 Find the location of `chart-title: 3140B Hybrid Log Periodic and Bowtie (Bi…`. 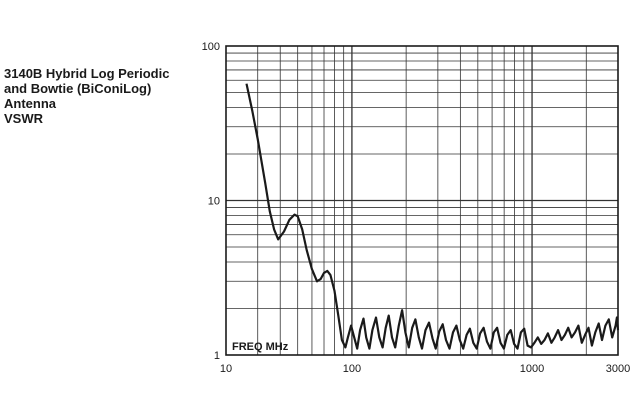

chart-title: 3140B Hybrid Log Periodic and Bowtie (Bi… is located at coordinates (104, 96).